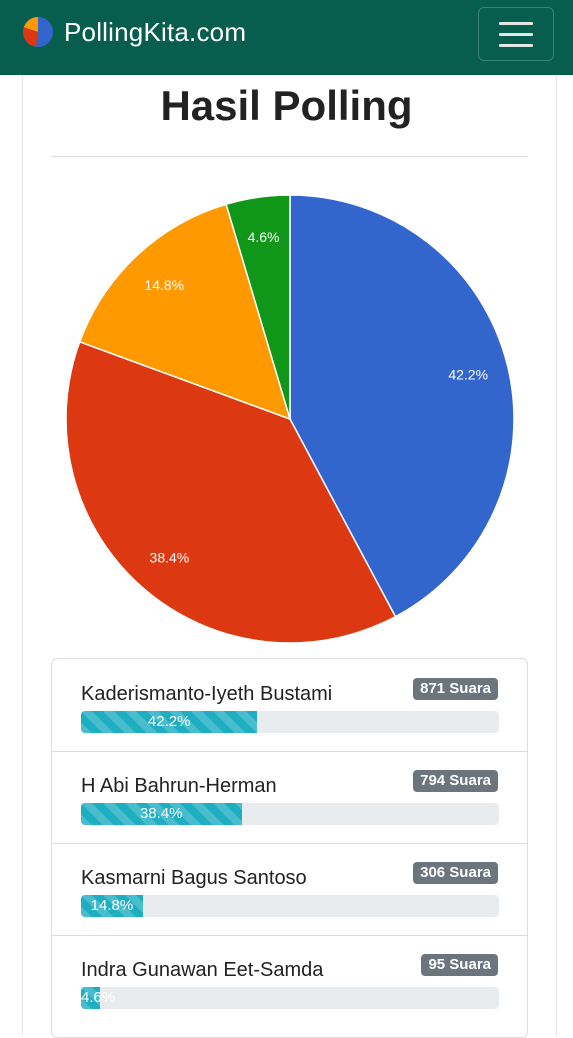  What do you see at coordinates (459, 965) in the screenshot?
I see `vote-count-badge: 95 Suara` at bounding box center [459, 965].